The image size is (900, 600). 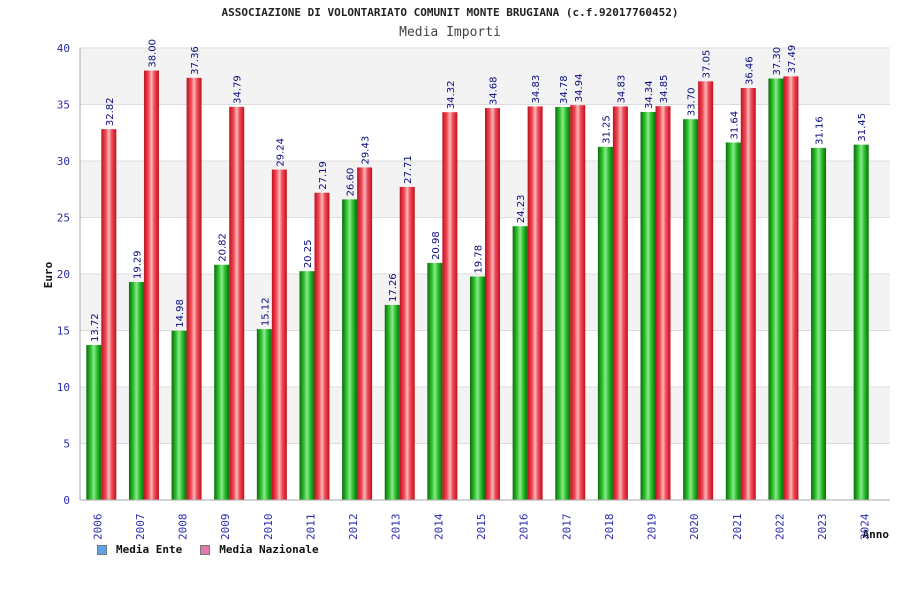 What do you see at coordinates (792, 59) in the screenshot?
I see `data-label: 37.49` at bounding box center [792, 59].